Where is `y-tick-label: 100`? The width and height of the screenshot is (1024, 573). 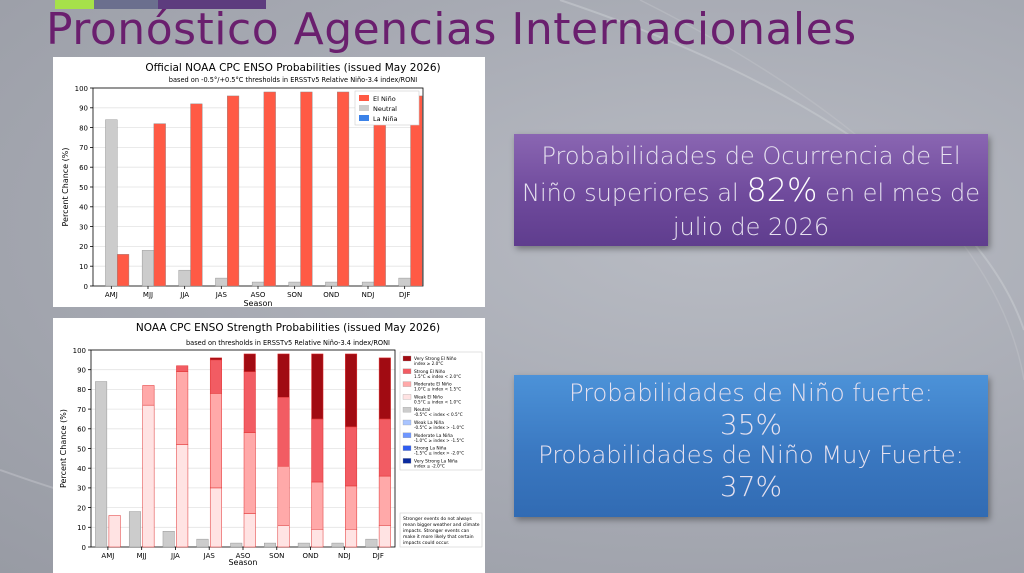 y-tick-label: 100 is located at coordinates (81, 89).